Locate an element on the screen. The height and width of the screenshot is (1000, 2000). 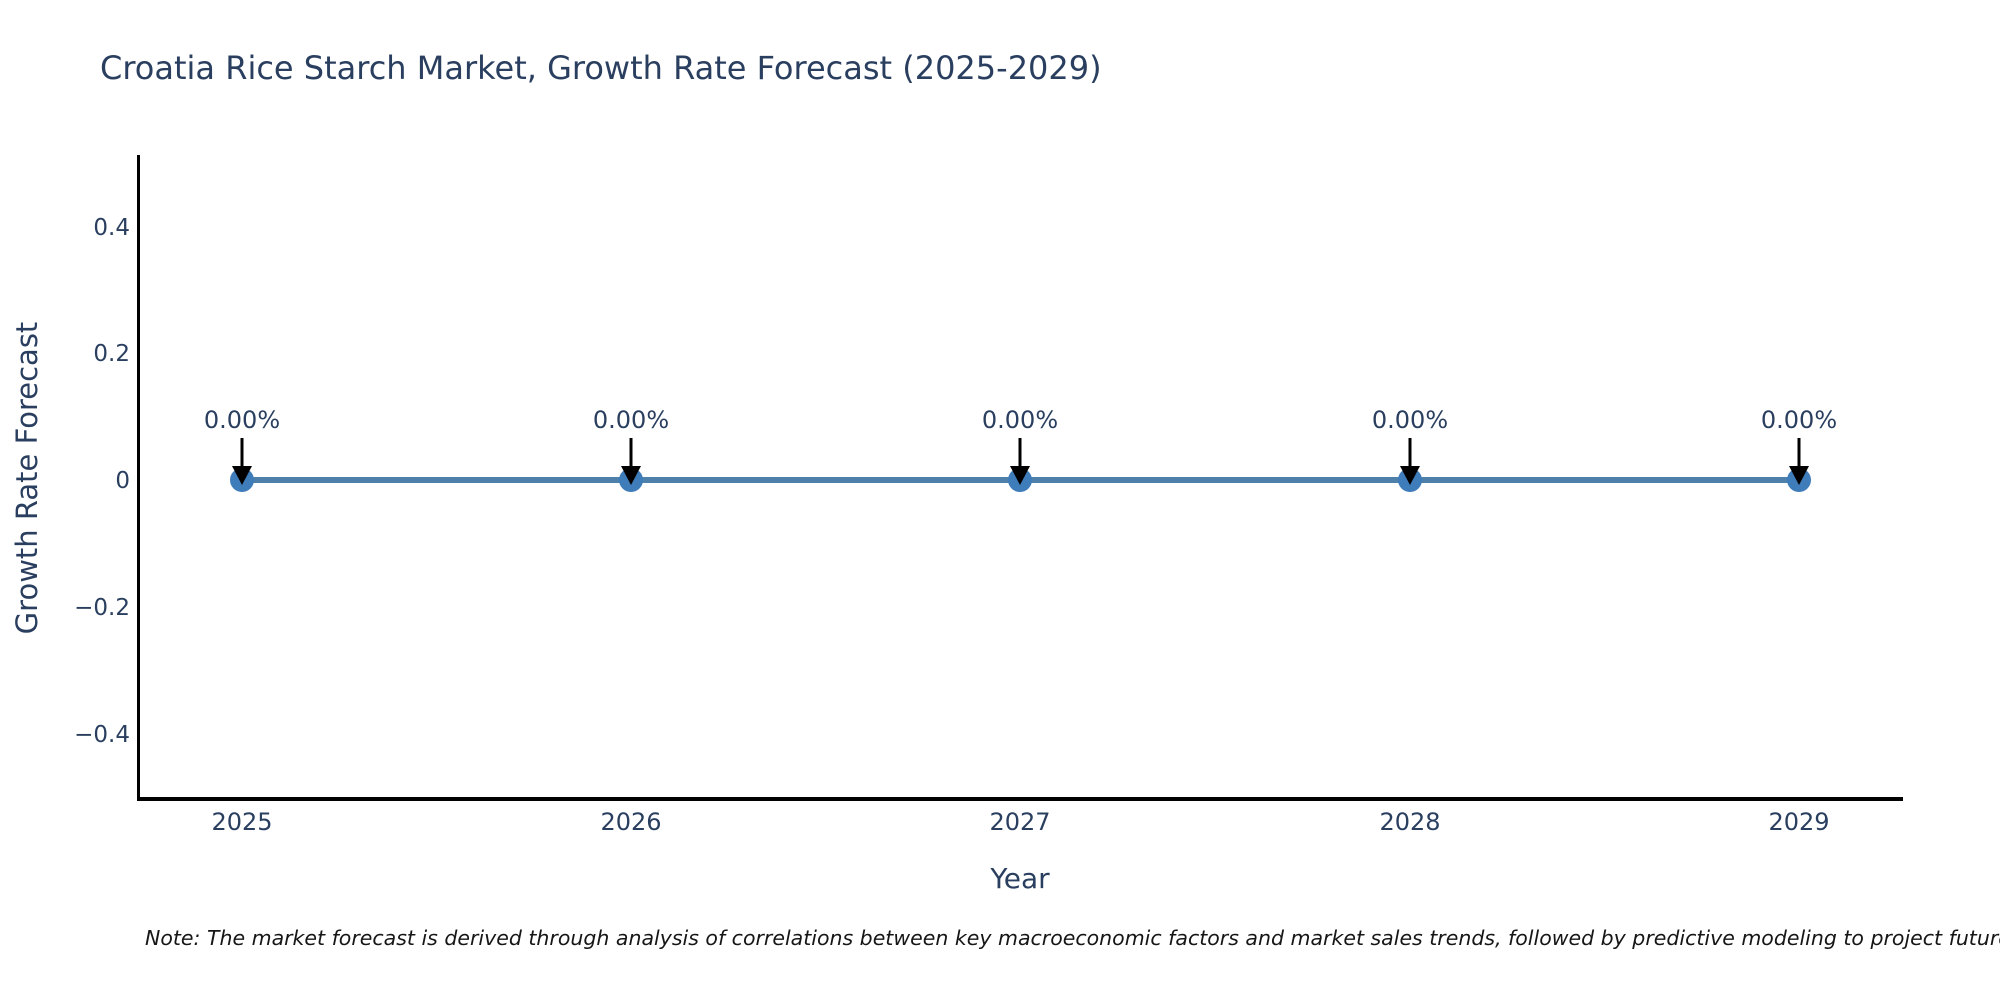
y-tick-label-0.2: 0.2 is located at coordinates (111, 354).